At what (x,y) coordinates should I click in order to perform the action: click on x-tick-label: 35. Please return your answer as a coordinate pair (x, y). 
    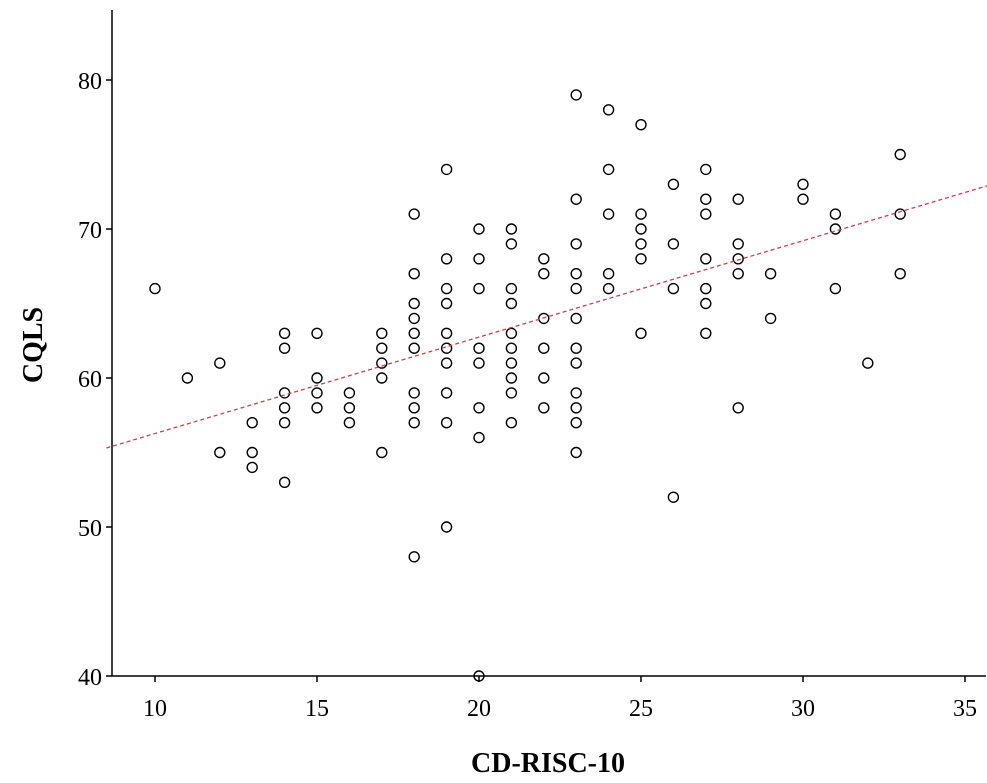
    Looking at the image, I should click on (965, 709).